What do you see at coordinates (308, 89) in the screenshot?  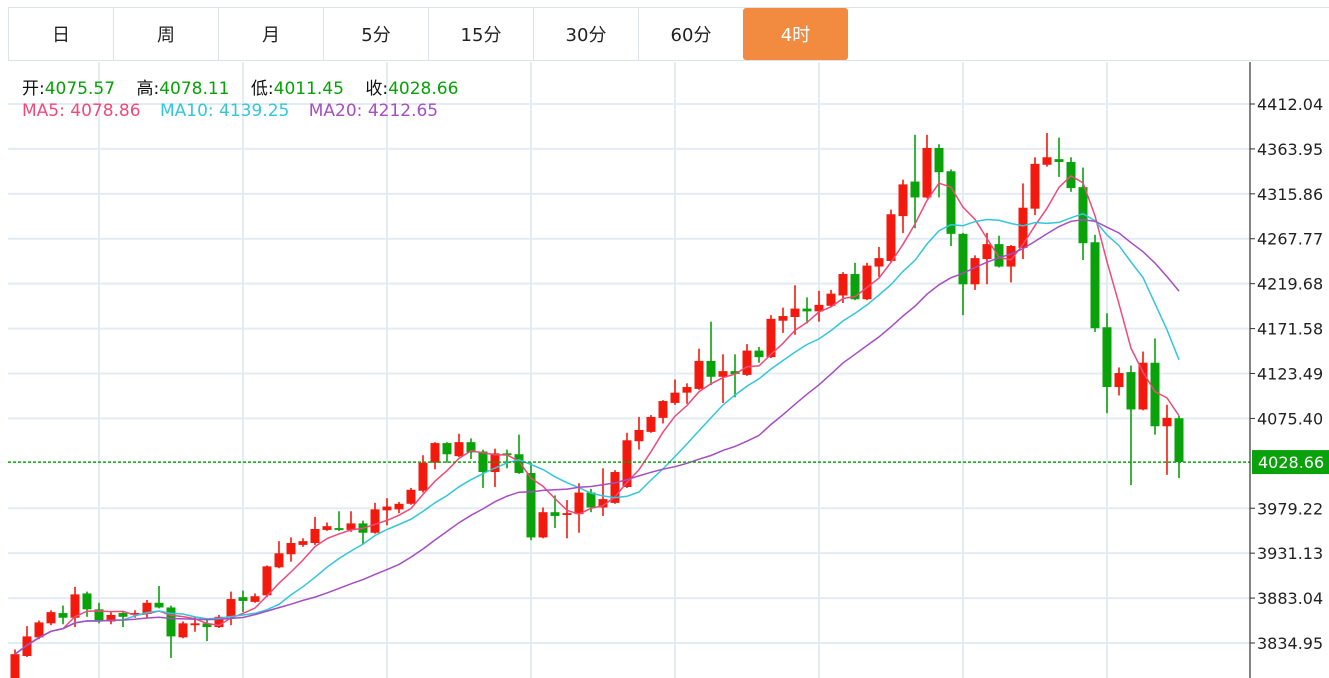 I see `low-value: 4011.45` at bounding box center [308, 89].